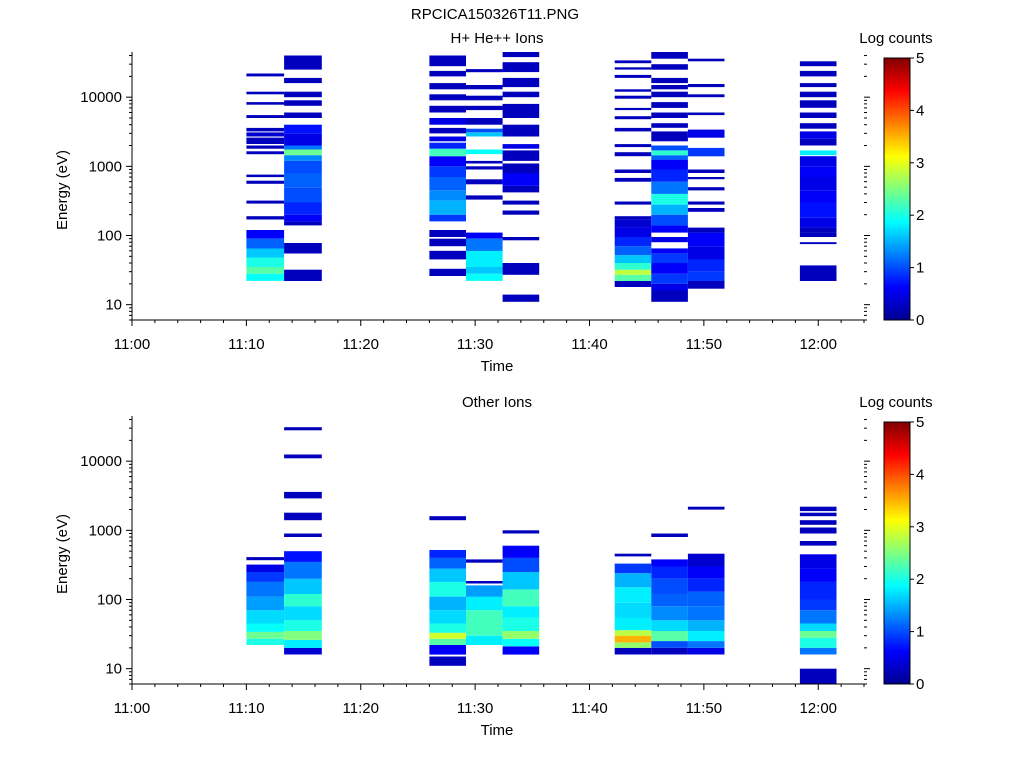 This screenshot has height=768, width=1024. What do you see at coordinates (895, 402) in the screenshot?
I see `colorbar-label: Log counts` at bounding box center [895, 402].